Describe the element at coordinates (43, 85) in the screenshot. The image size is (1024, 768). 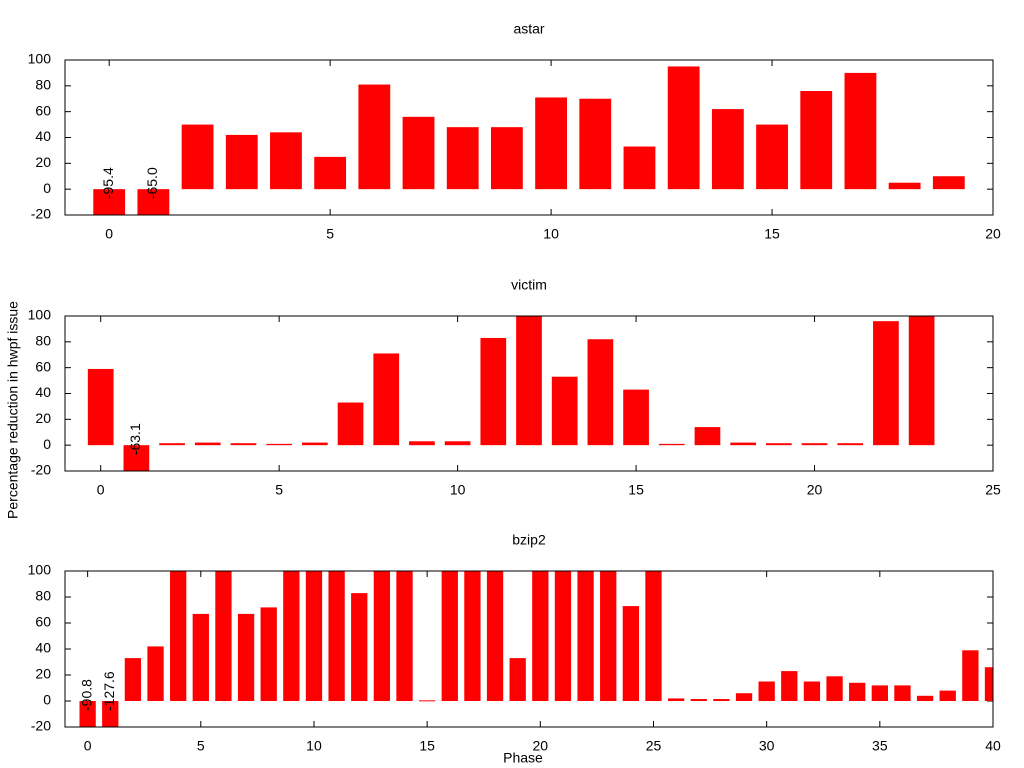
I see `y-tick-label: 80` at that location.